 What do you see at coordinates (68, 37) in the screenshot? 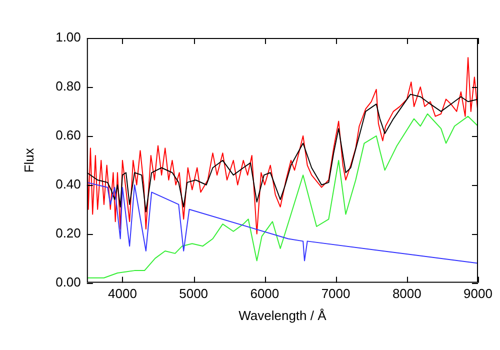
I see `y-tick-label: 1.00` at bounding box center [68, 37].